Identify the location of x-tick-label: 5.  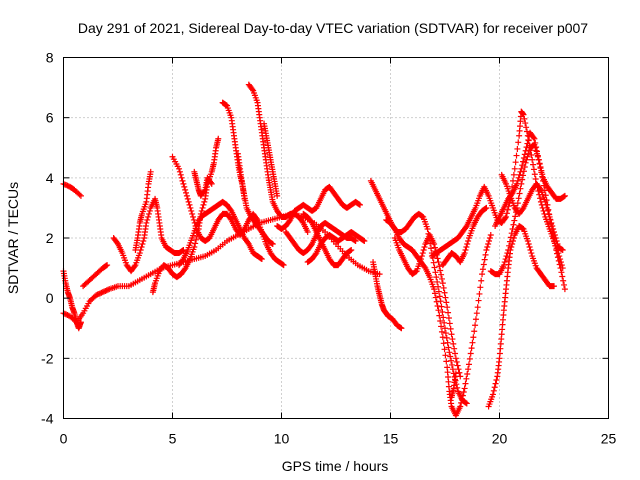
(173, 439).